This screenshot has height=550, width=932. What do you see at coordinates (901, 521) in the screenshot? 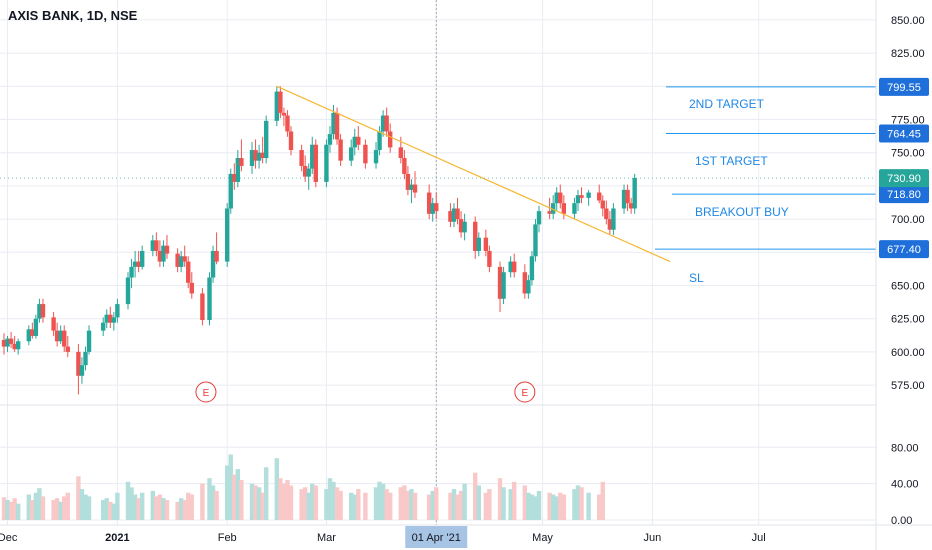
I see `volume-tick-label: 0.00` at bounding box center [901, 521].